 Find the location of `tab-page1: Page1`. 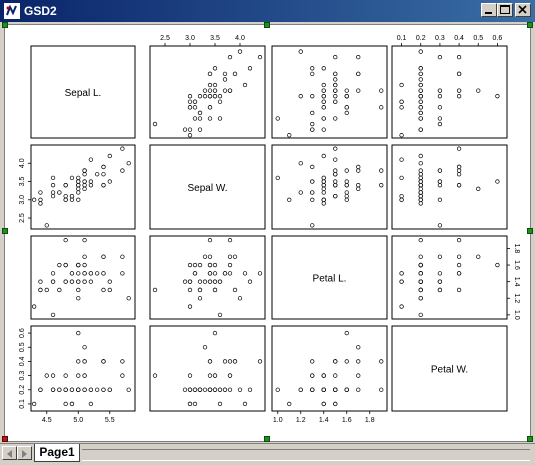

tab-page1: Page1 is located at coordinates (57, 453).